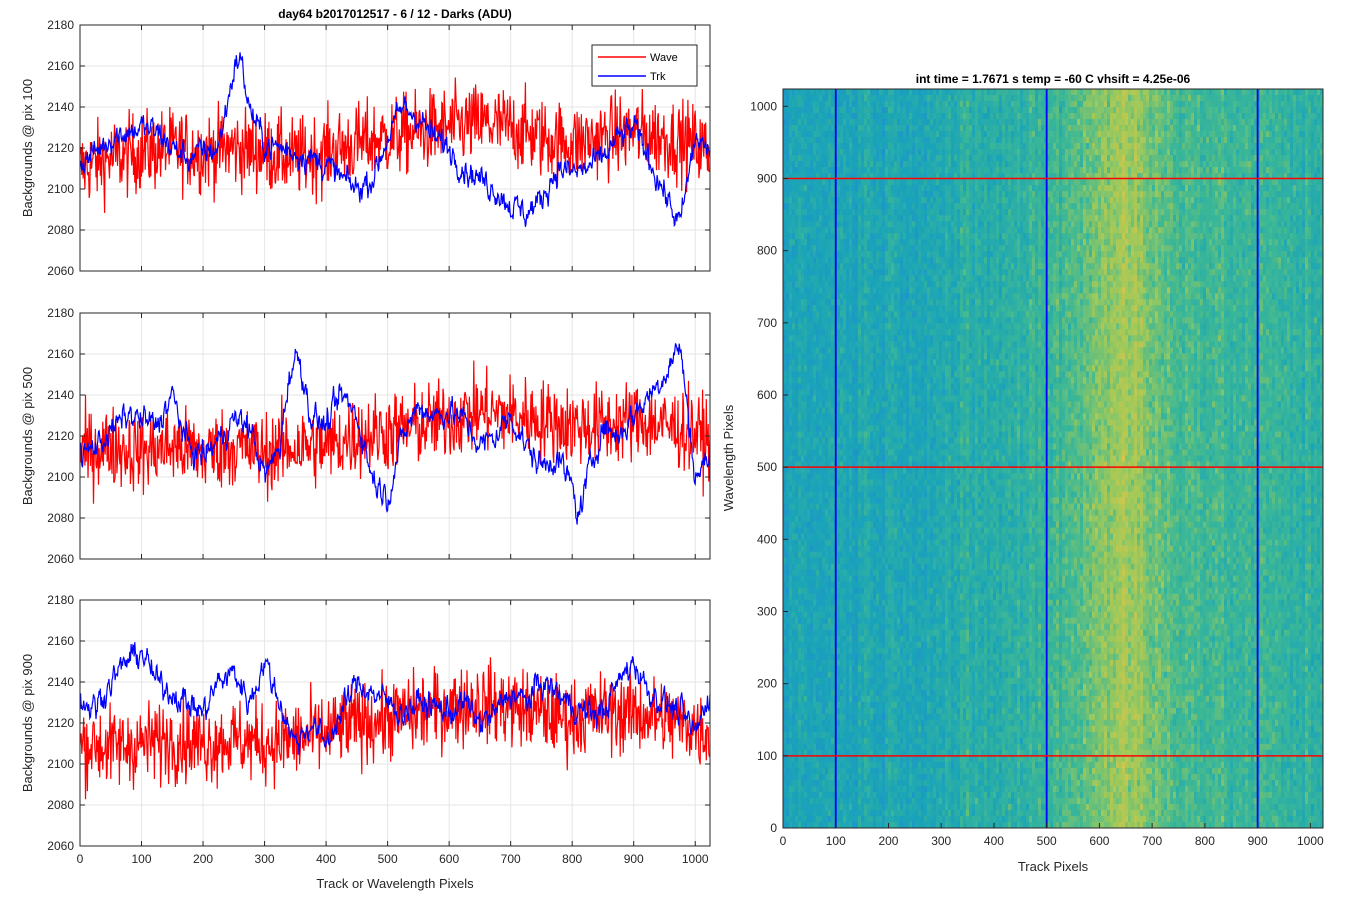 The width and height of the screenshot is (1350, 900). What do you see at coordinates (644, 65) in the screenshot?
I see `legend: Wave Trk` at bounding box center [644, 65].